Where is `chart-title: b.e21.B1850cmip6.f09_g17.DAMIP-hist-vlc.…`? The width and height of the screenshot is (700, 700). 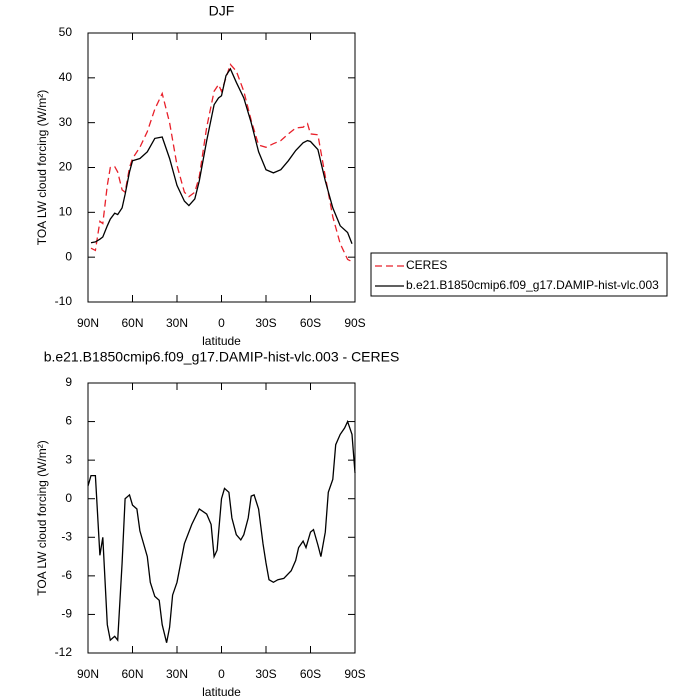
chart-title: b.e21.B1850cmip6.f09_g17.DAMIP-hist-vlc.… is located at coordinates (222, 357).